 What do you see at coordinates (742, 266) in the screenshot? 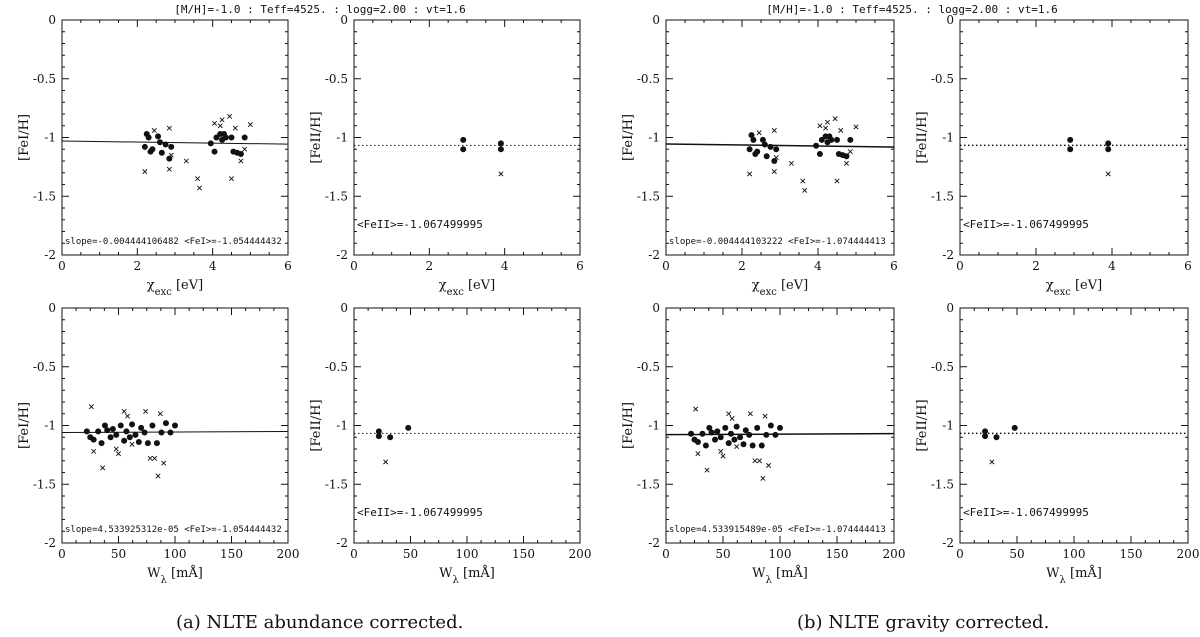
I see `x-tick-label: 2` at bounding box center [742, 266].